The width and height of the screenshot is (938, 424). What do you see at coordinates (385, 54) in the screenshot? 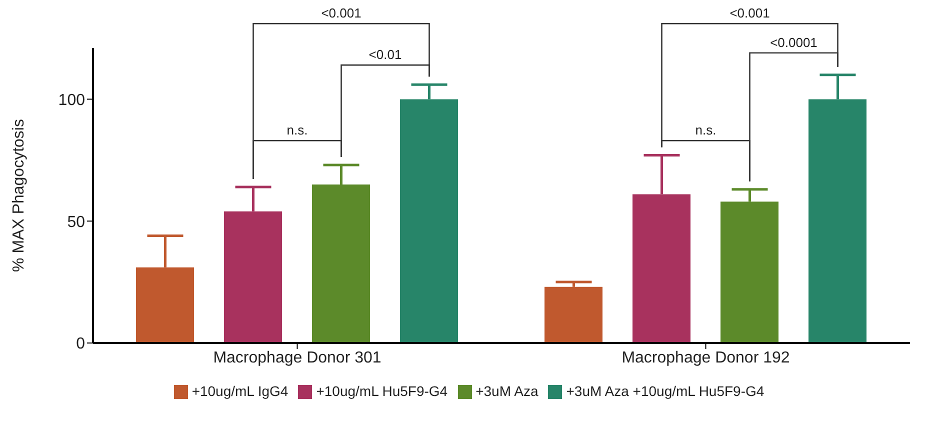
I see `annotation: <0.01` at bounding box center [385, 54].